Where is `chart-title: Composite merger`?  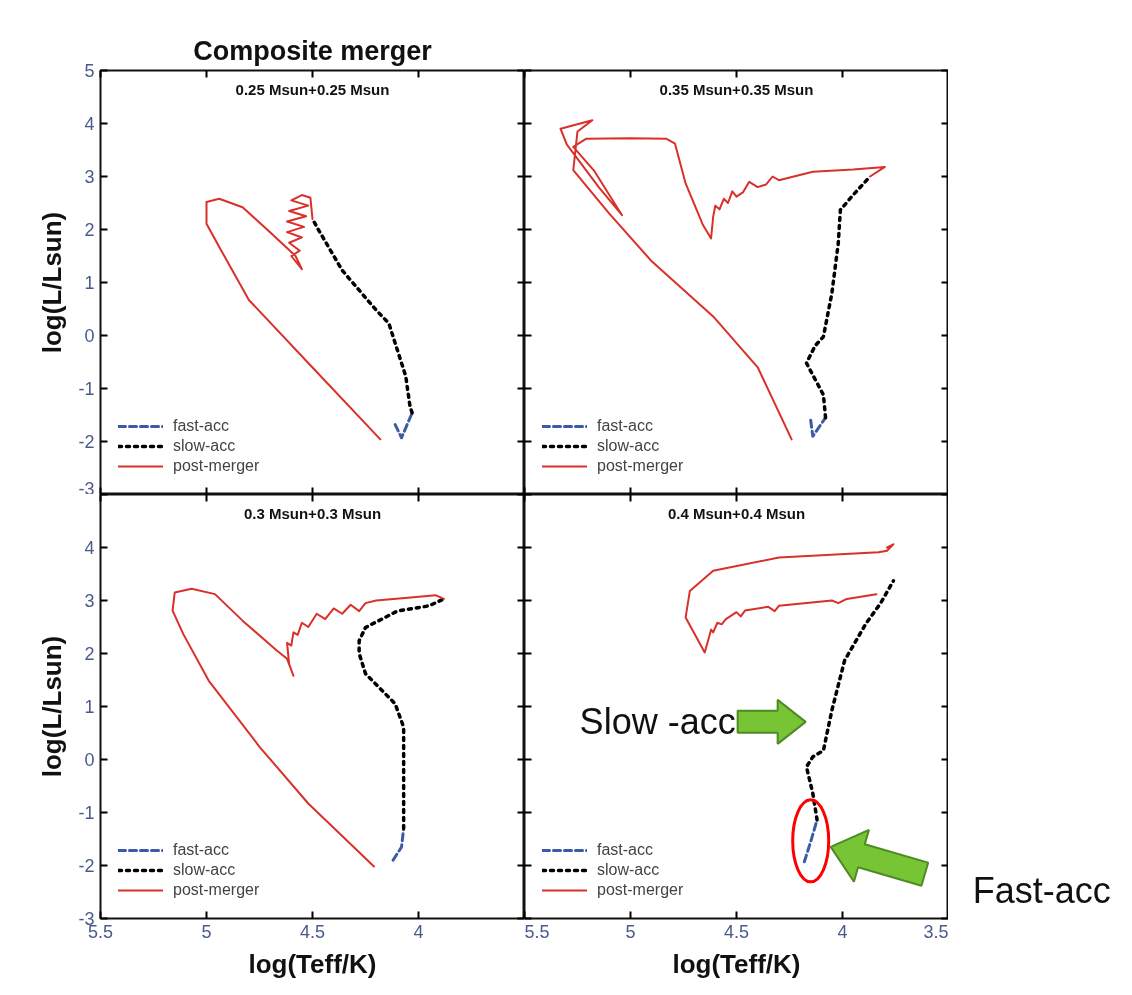
chart-title: Composite merger is located at coordinates (313, 50).